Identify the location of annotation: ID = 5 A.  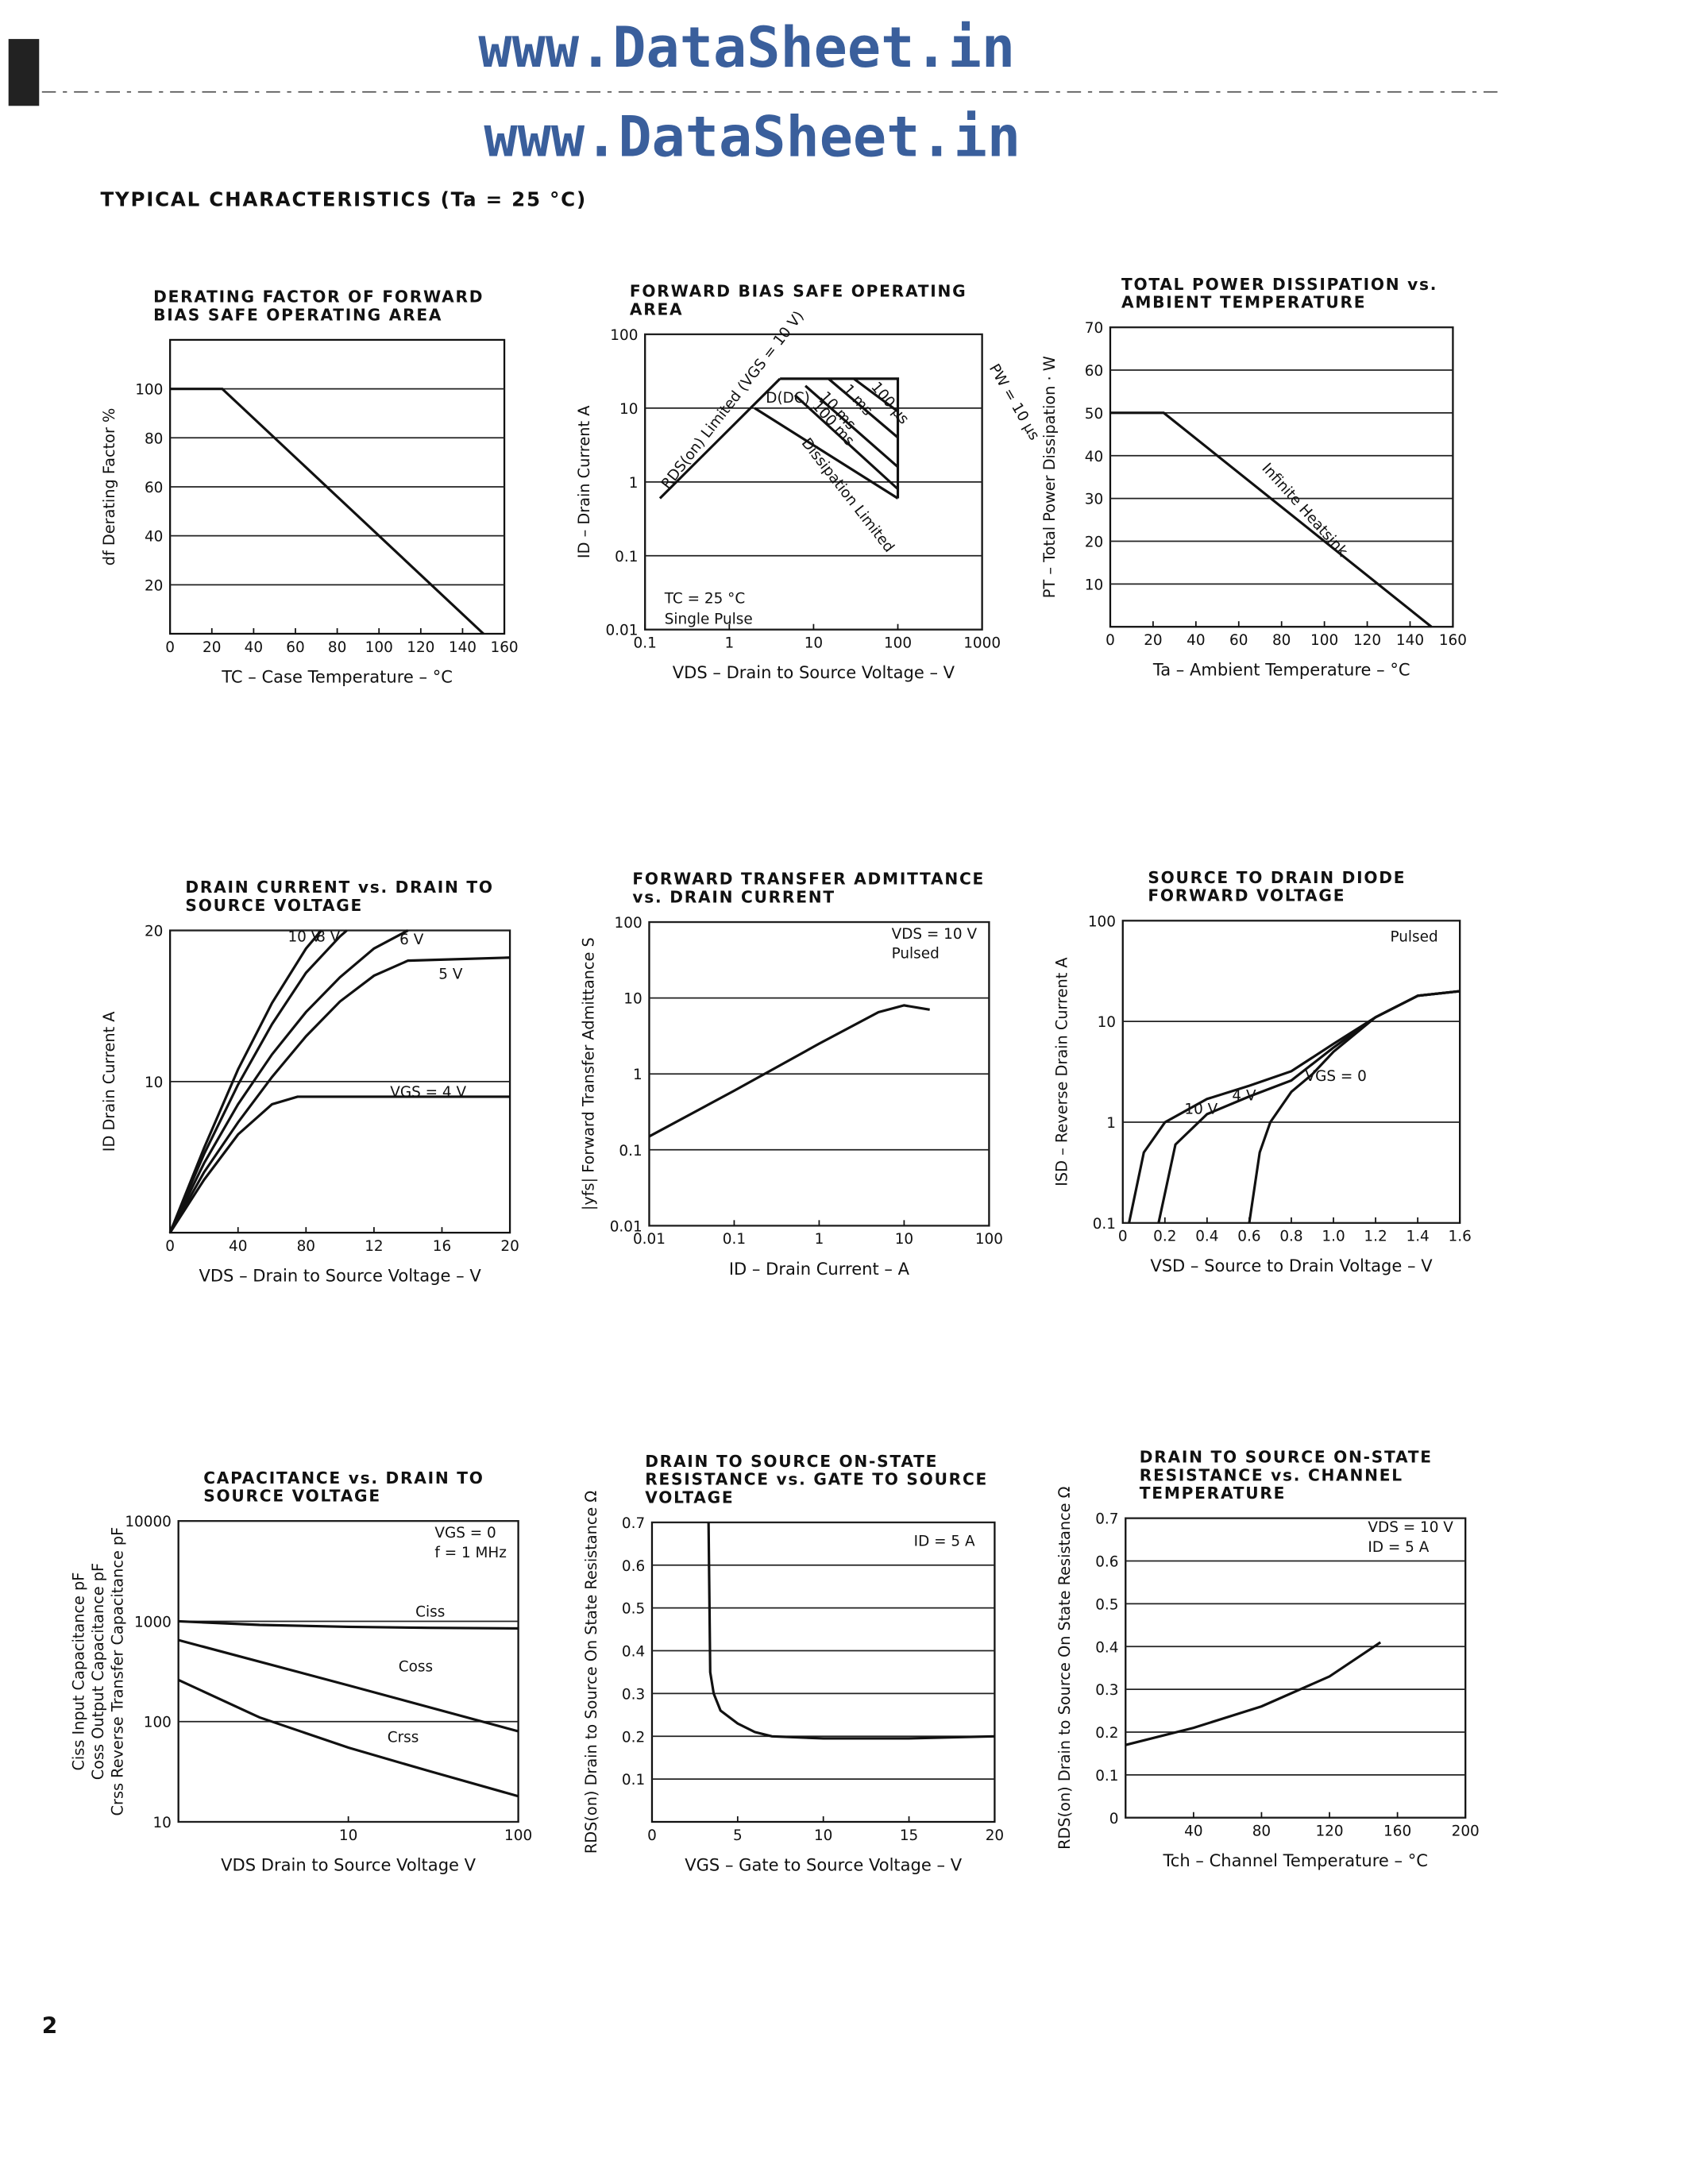
(944, 1542).